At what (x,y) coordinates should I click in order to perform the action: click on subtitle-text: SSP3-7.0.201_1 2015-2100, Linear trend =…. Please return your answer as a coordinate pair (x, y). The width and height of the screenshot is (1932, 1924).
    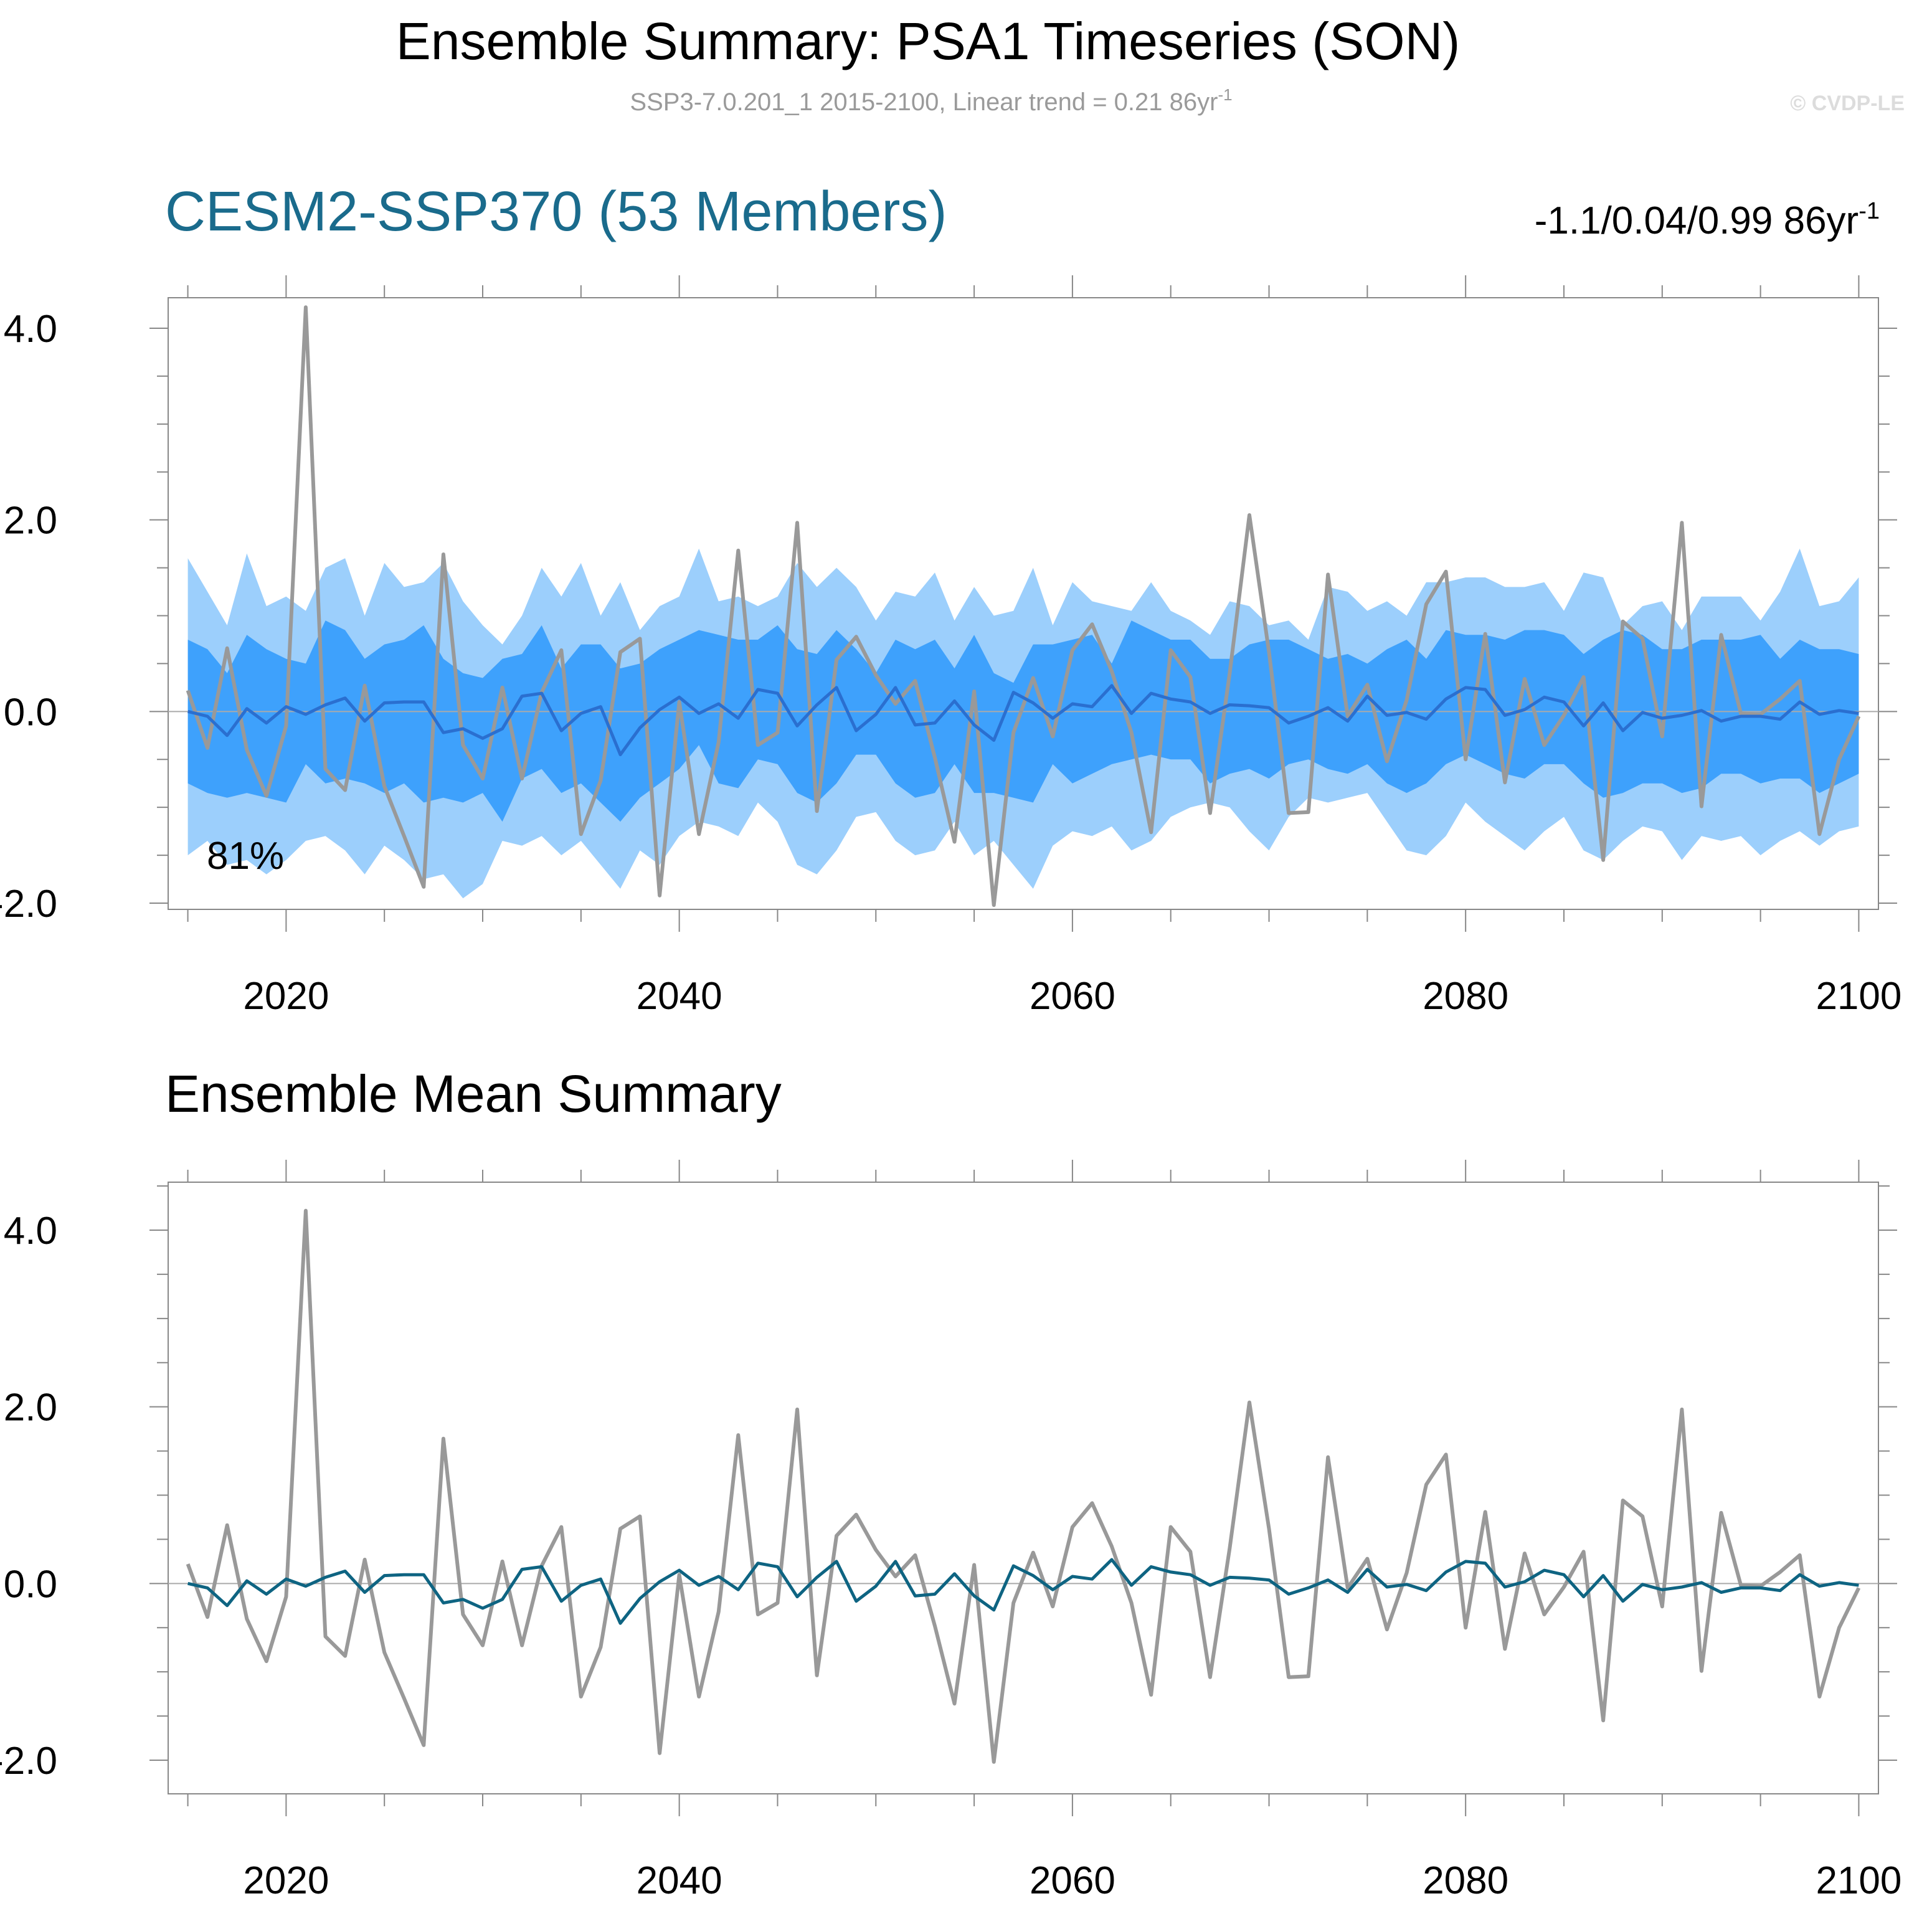
    Looking at the image, I should click on (924, 102).